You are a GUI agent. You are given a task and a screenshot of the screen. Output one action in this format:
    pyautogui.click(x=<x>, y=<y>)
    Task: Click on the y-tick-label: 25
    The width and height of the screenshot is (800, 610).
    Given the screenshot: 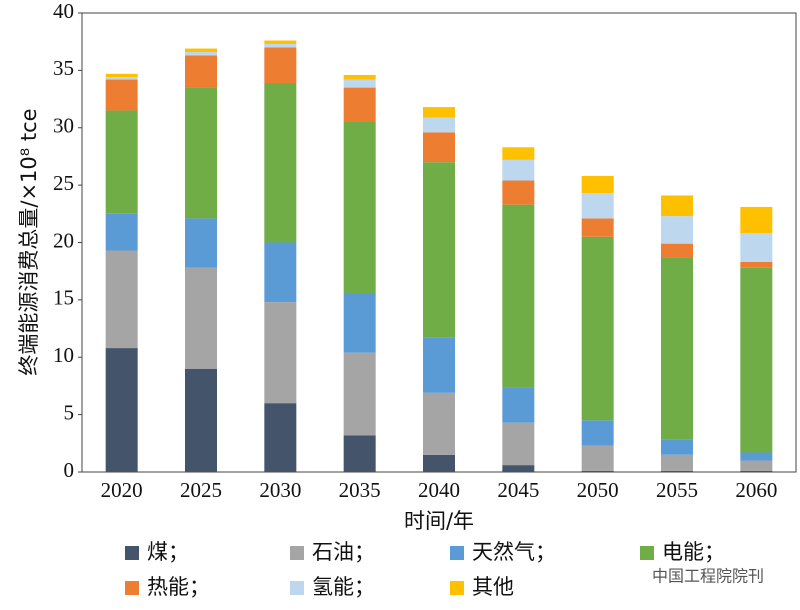 What is the action you would take?
    pyautogui.click(x=63, y=183)
    